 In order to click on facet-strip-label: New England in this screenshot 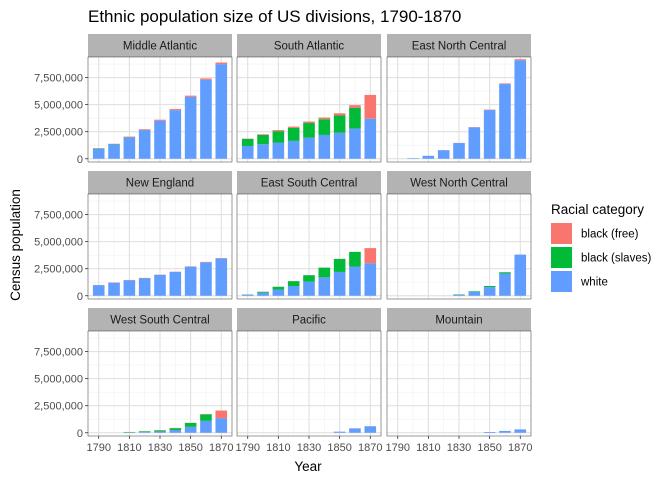, I will do `click(160, 184)`.